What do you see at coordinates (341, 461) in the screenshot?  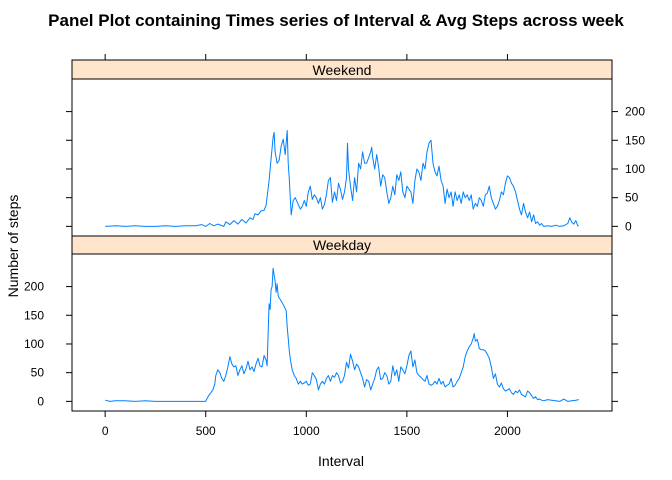 I see `x-axis-label: Interval` at bounding box center [341, 461].